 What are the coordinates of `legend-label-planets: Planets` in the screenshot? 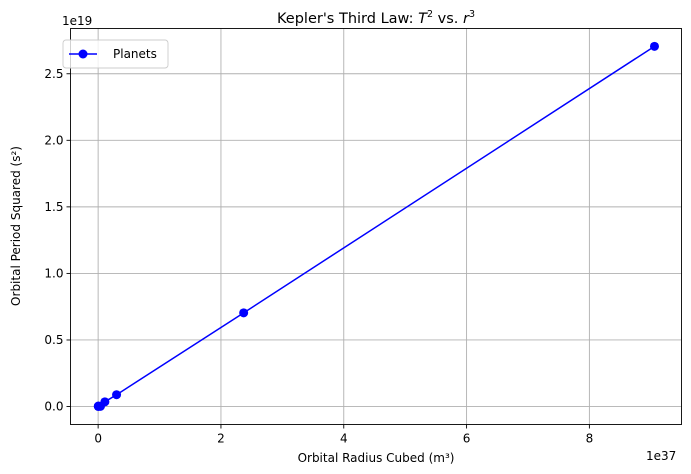 It's located at (135, 54).